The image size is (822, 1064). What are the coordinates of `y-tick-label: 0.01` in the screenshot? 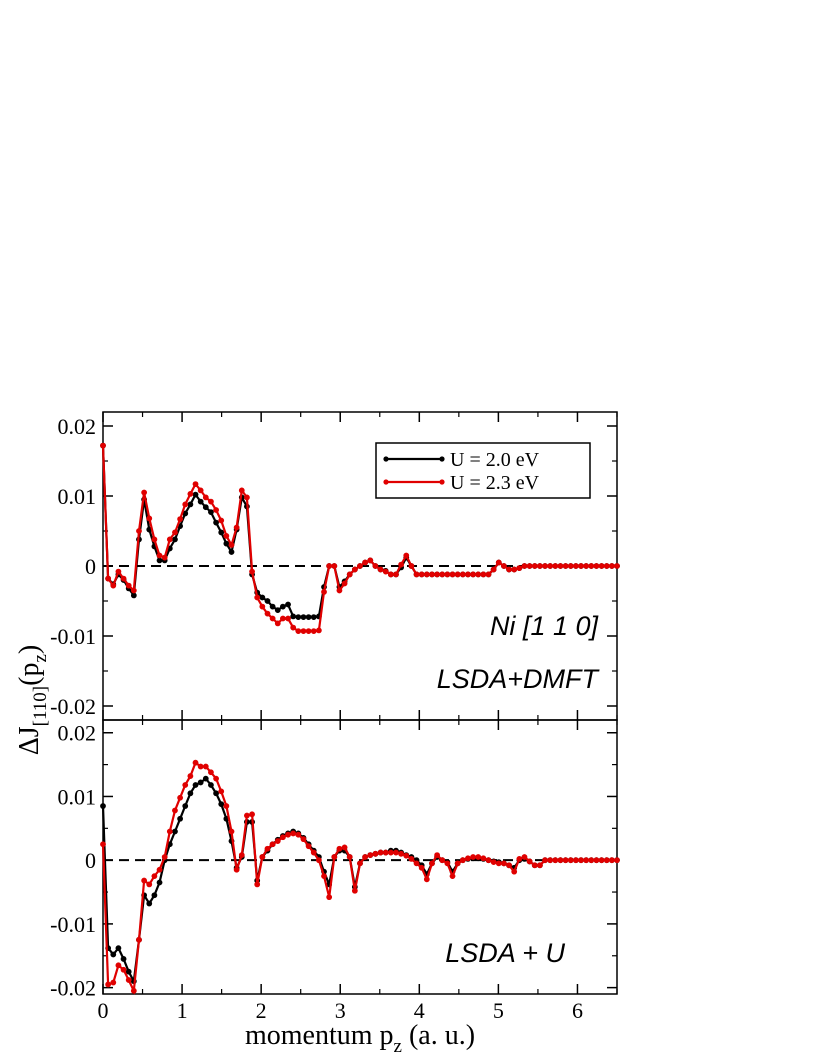 It's located at (77, 496).